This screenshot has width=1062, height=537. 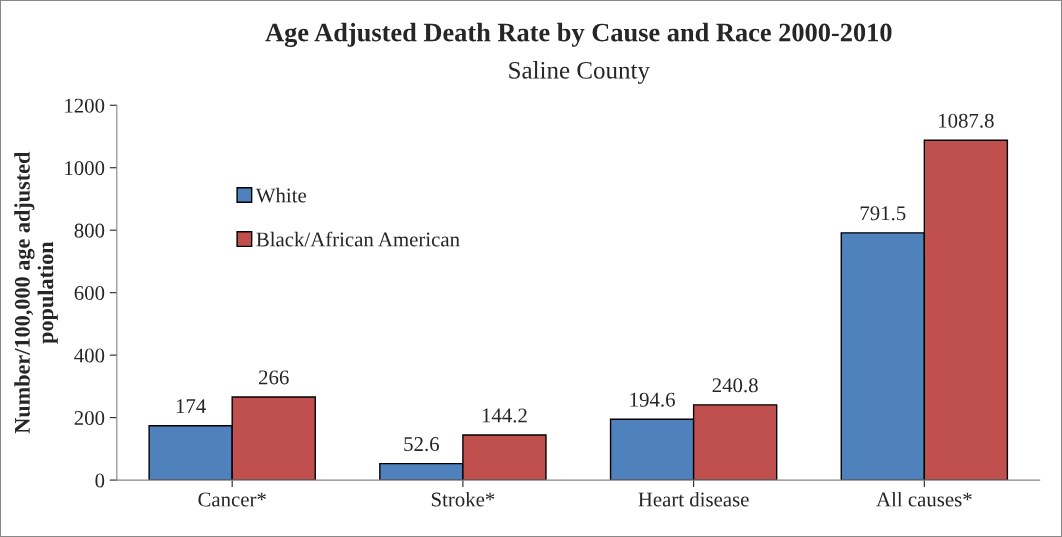 What do you see at coordinates (463, 499) in the screenshot?
I see `x-tick-label: Stroke*` at bounding box center [463, 499].